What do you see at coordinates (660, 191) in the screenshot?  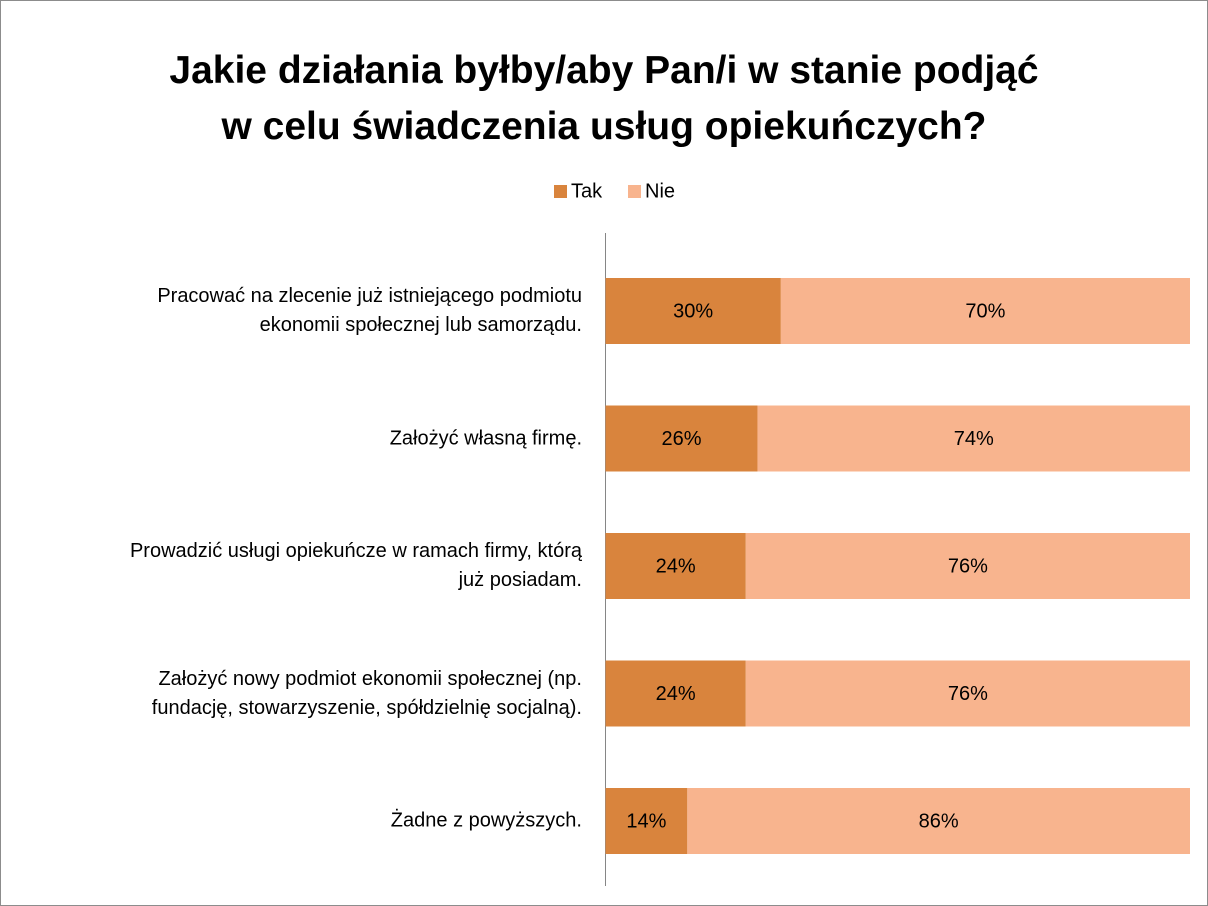 I see `legend-label: Nie` at bounding box center [660, 191].